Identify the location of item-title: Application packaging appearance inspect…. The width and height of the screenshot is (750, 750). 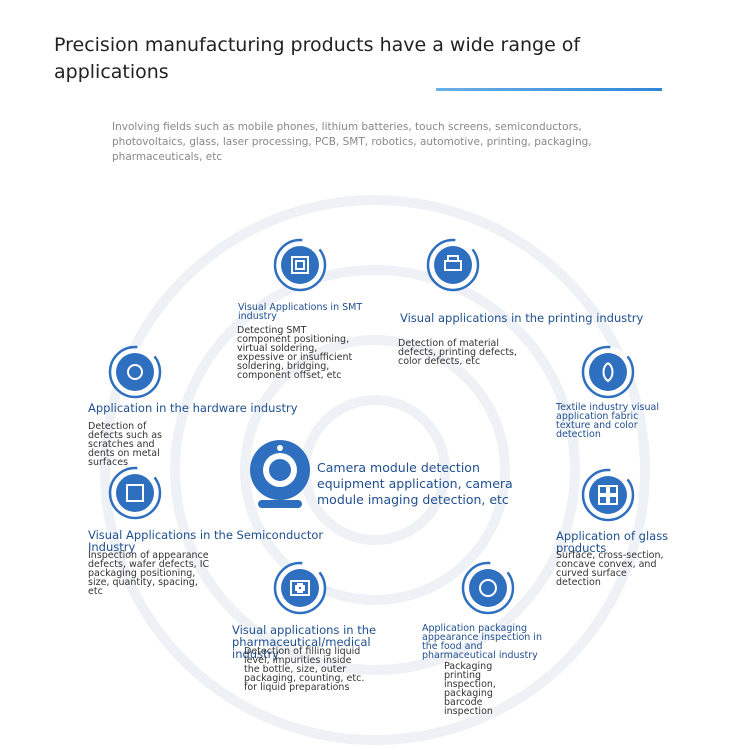
(482, 642).